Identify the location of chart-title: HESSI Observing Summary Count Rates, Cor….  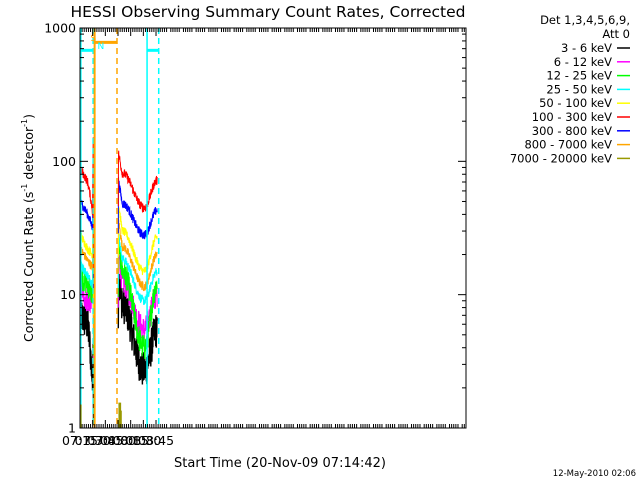
(268, 12).